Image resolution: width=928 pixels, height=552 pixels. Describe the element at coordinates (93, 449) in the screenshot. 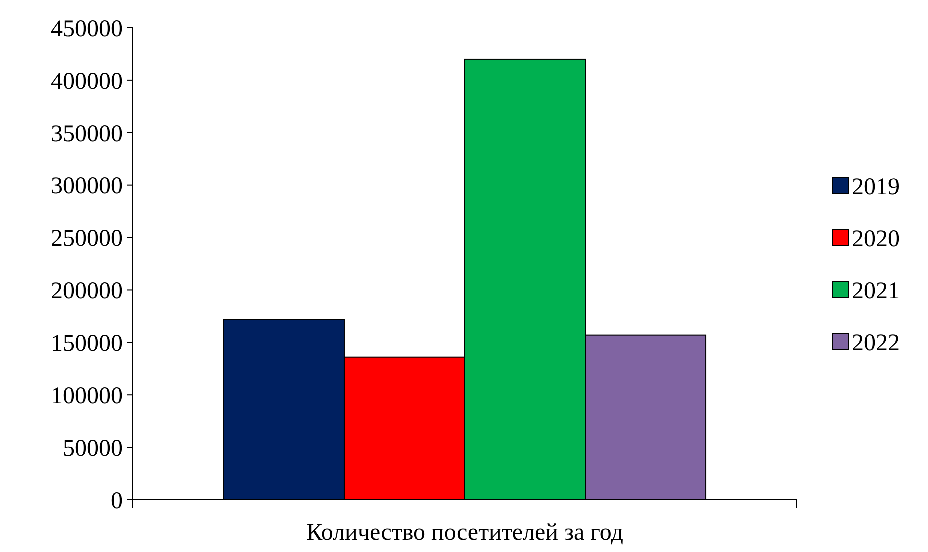

I see `y-tick-label: 50000` at that location.